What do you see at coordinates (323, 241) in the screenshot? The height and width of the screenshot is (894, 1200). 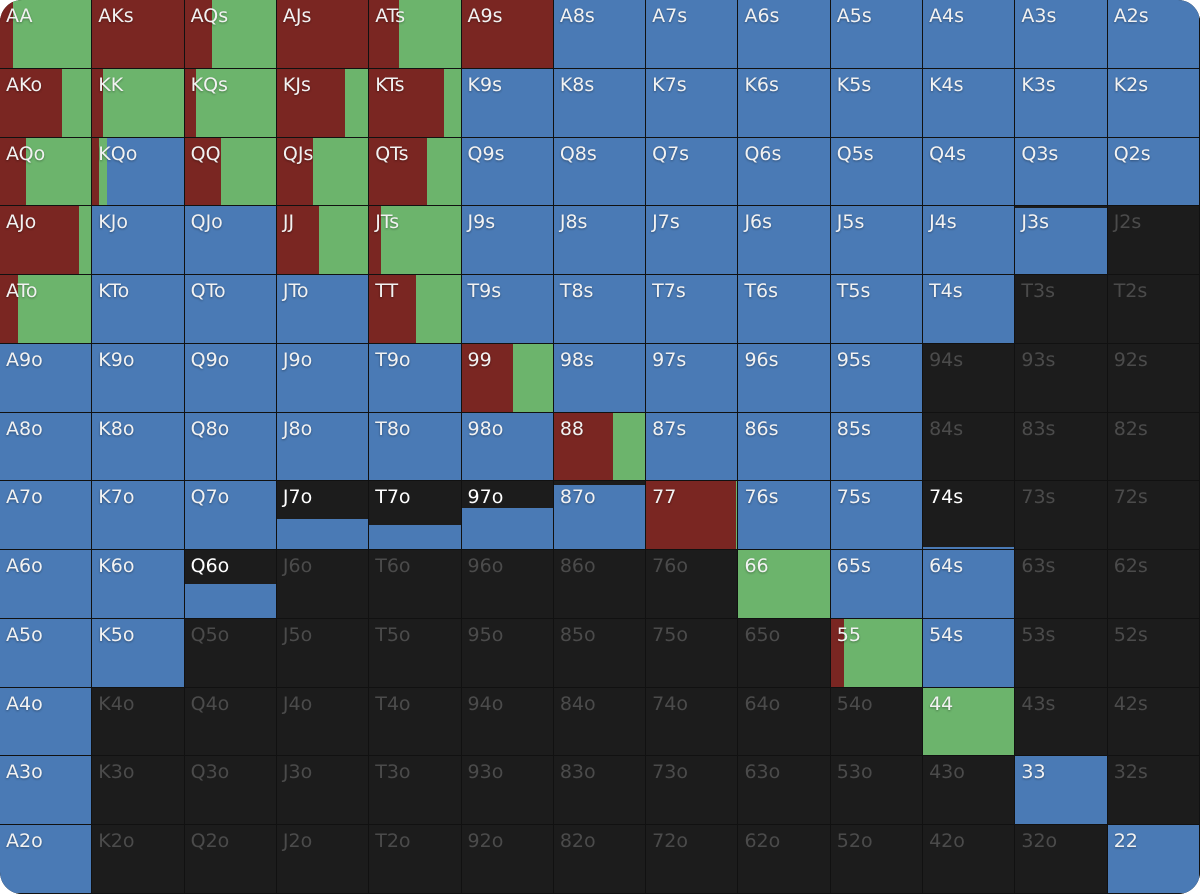 I see `hand-cell-jj: JJ` at bounding box center [323, 241].